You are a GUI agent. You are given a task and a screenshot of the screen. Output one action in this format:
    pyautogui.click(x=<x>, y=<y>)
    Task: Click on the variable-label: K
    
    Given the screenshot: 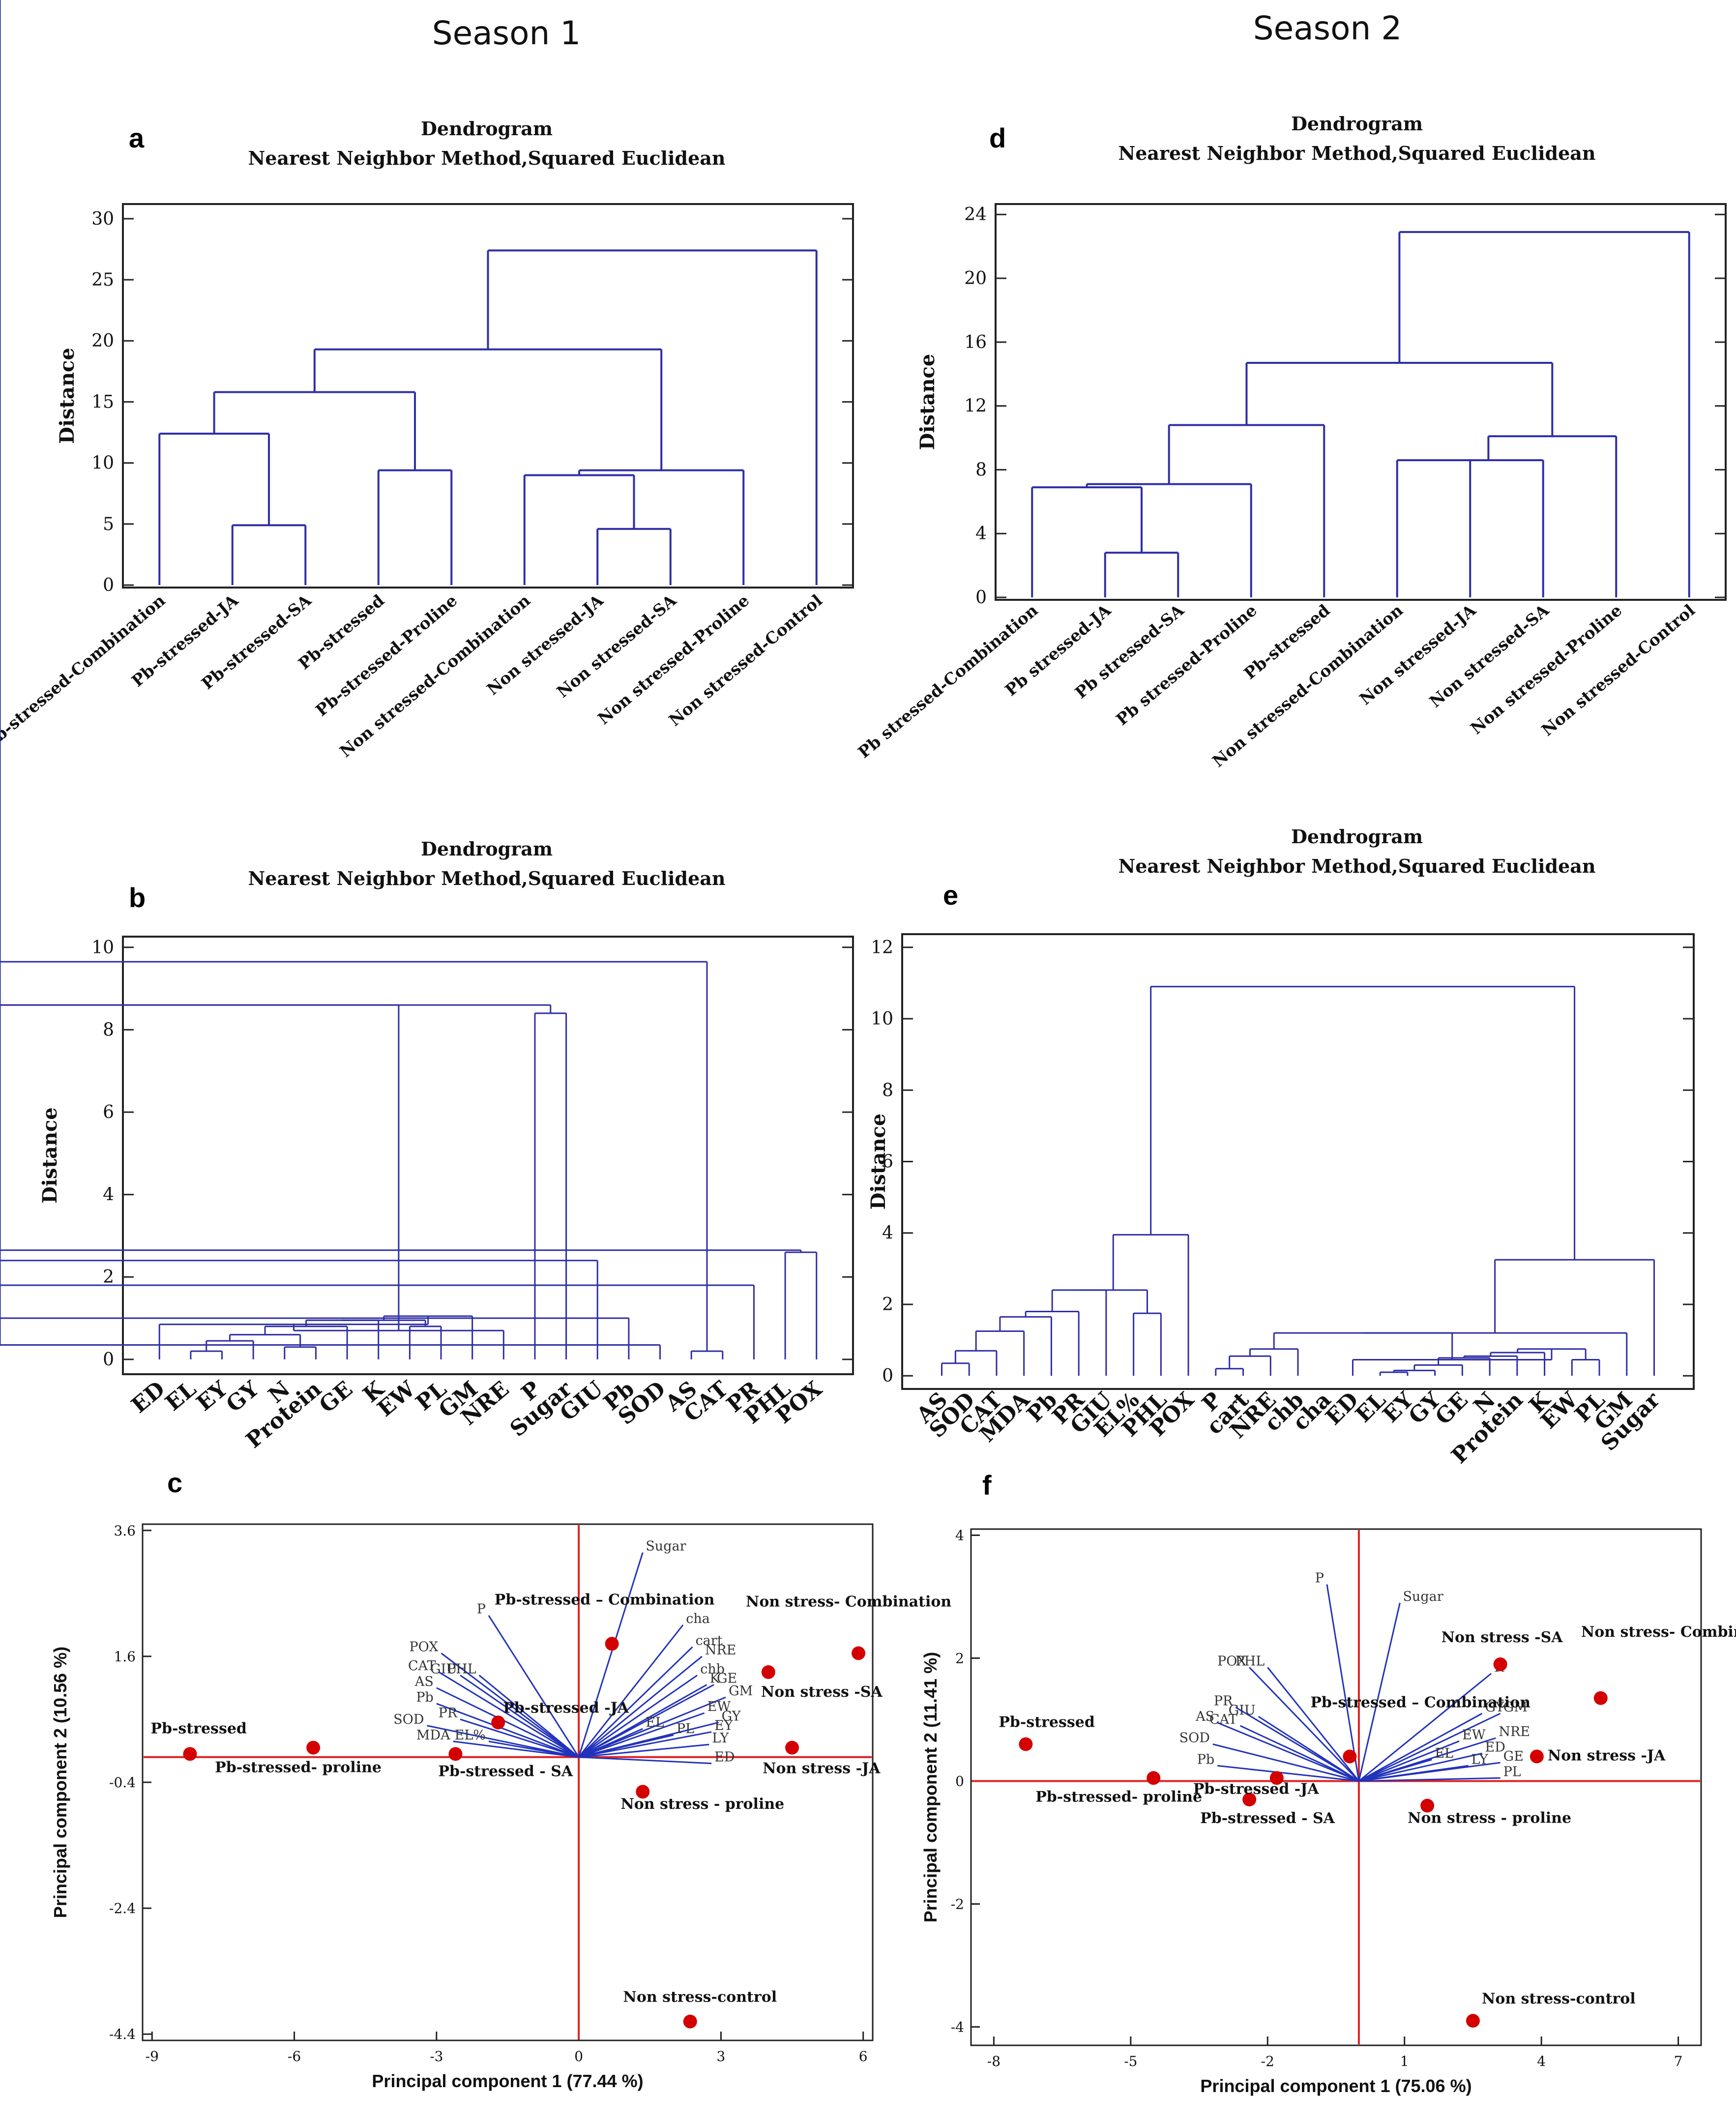 What is the action you would take?
    pyautogui.click(x=715, y=1678)
    